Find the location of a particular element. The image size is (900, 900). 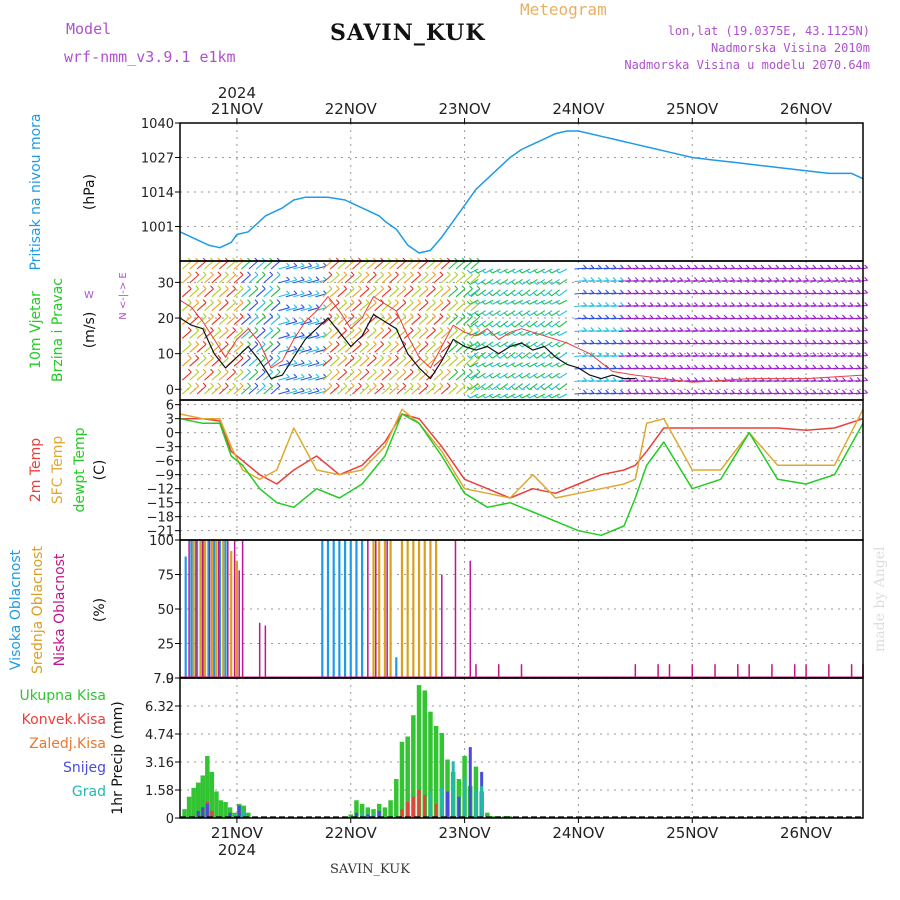

precip-legend-0: Ukupna Kisa is located at coordinates (62, 696).